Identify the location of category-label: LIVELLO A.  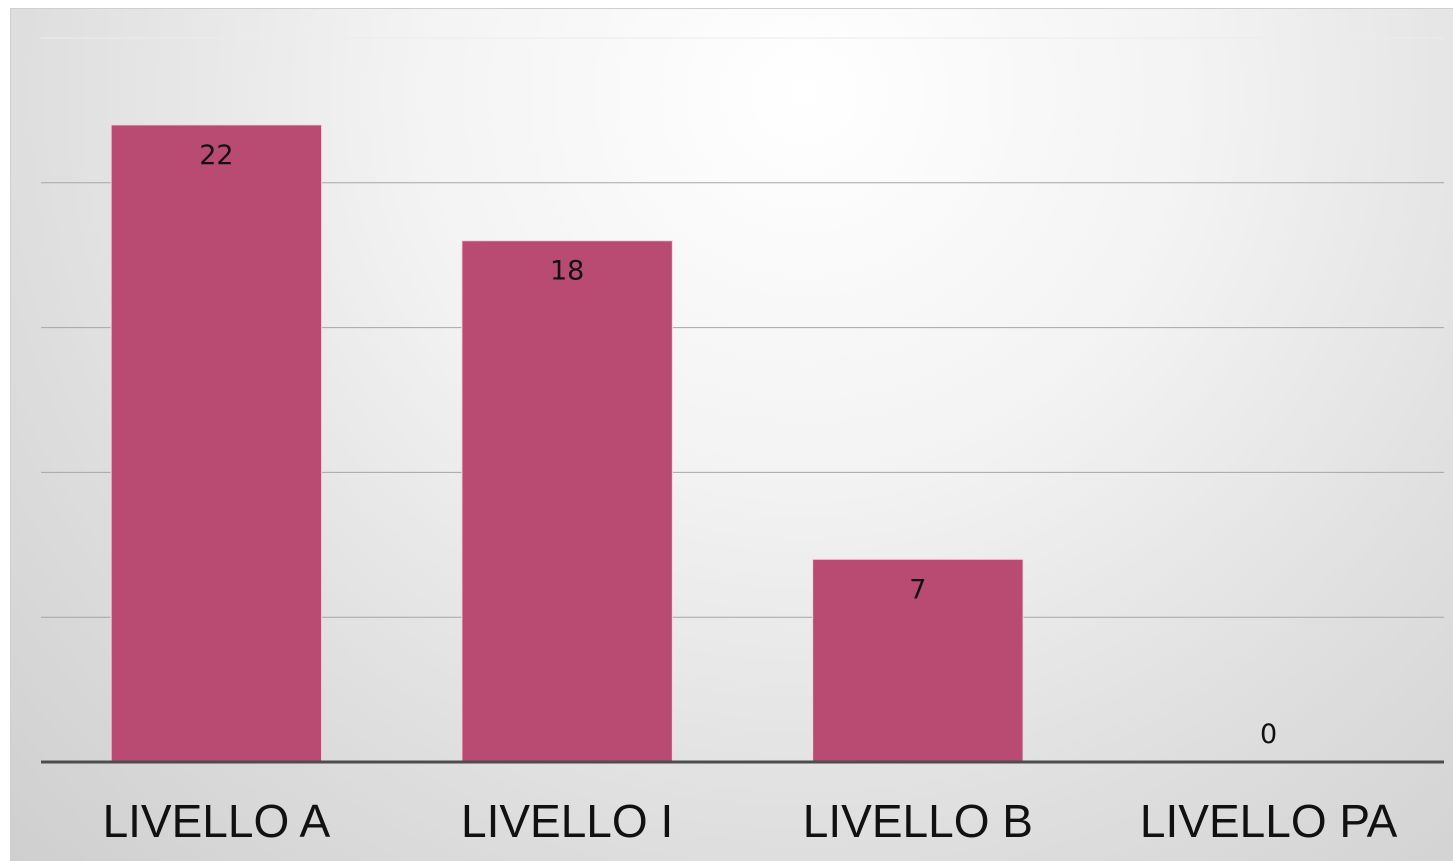
(217, 821).